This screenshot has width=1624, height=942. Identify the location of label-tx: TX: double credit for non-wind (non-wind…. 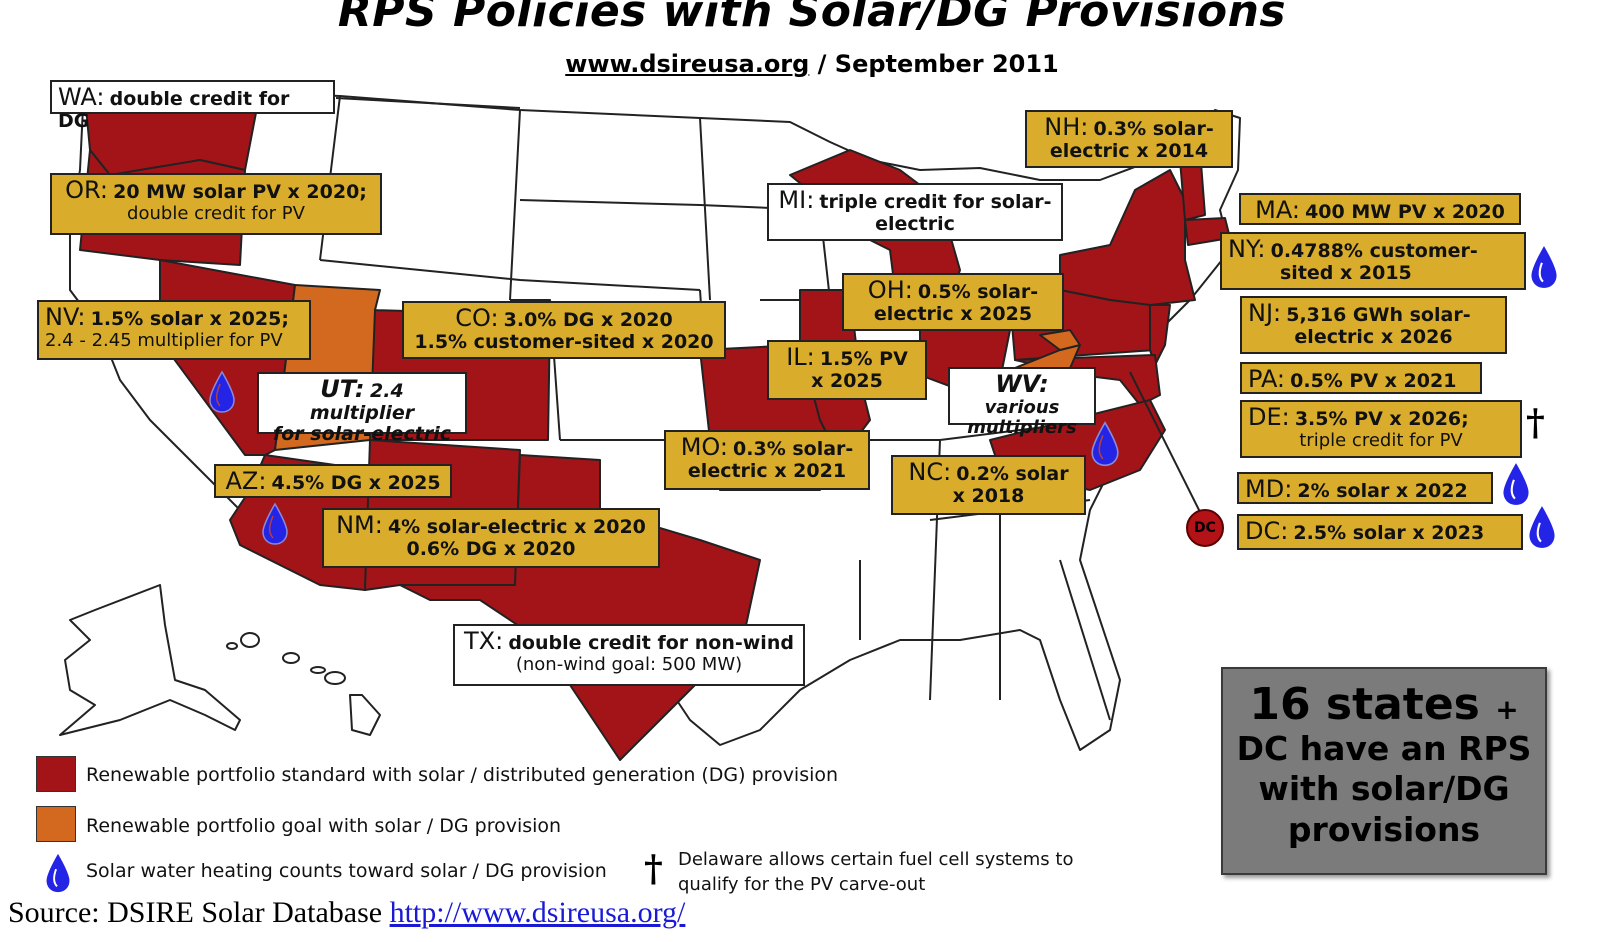
(629, 655).